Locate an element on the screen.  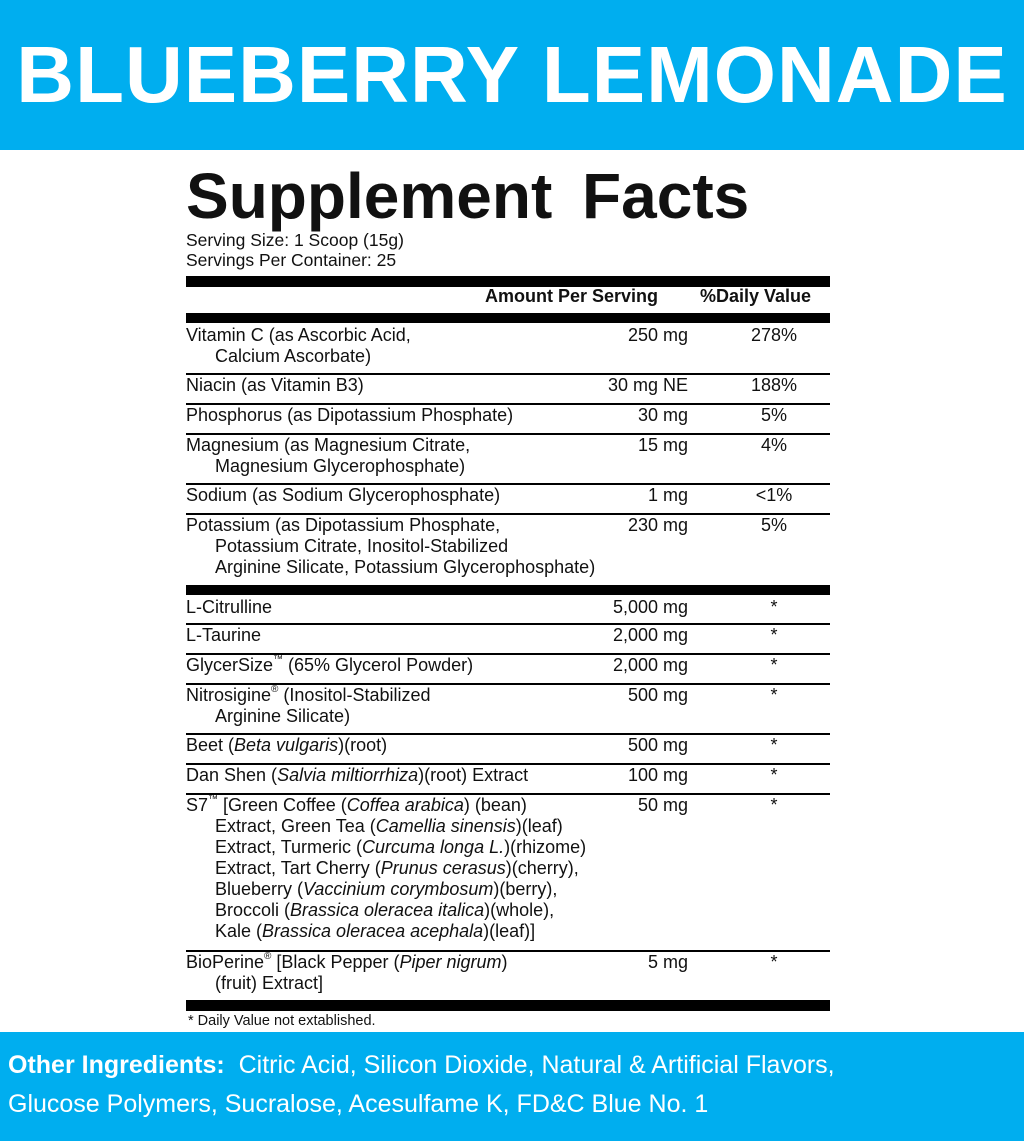
text-segment: )(root) Extract is located at coordinates (473, 775).